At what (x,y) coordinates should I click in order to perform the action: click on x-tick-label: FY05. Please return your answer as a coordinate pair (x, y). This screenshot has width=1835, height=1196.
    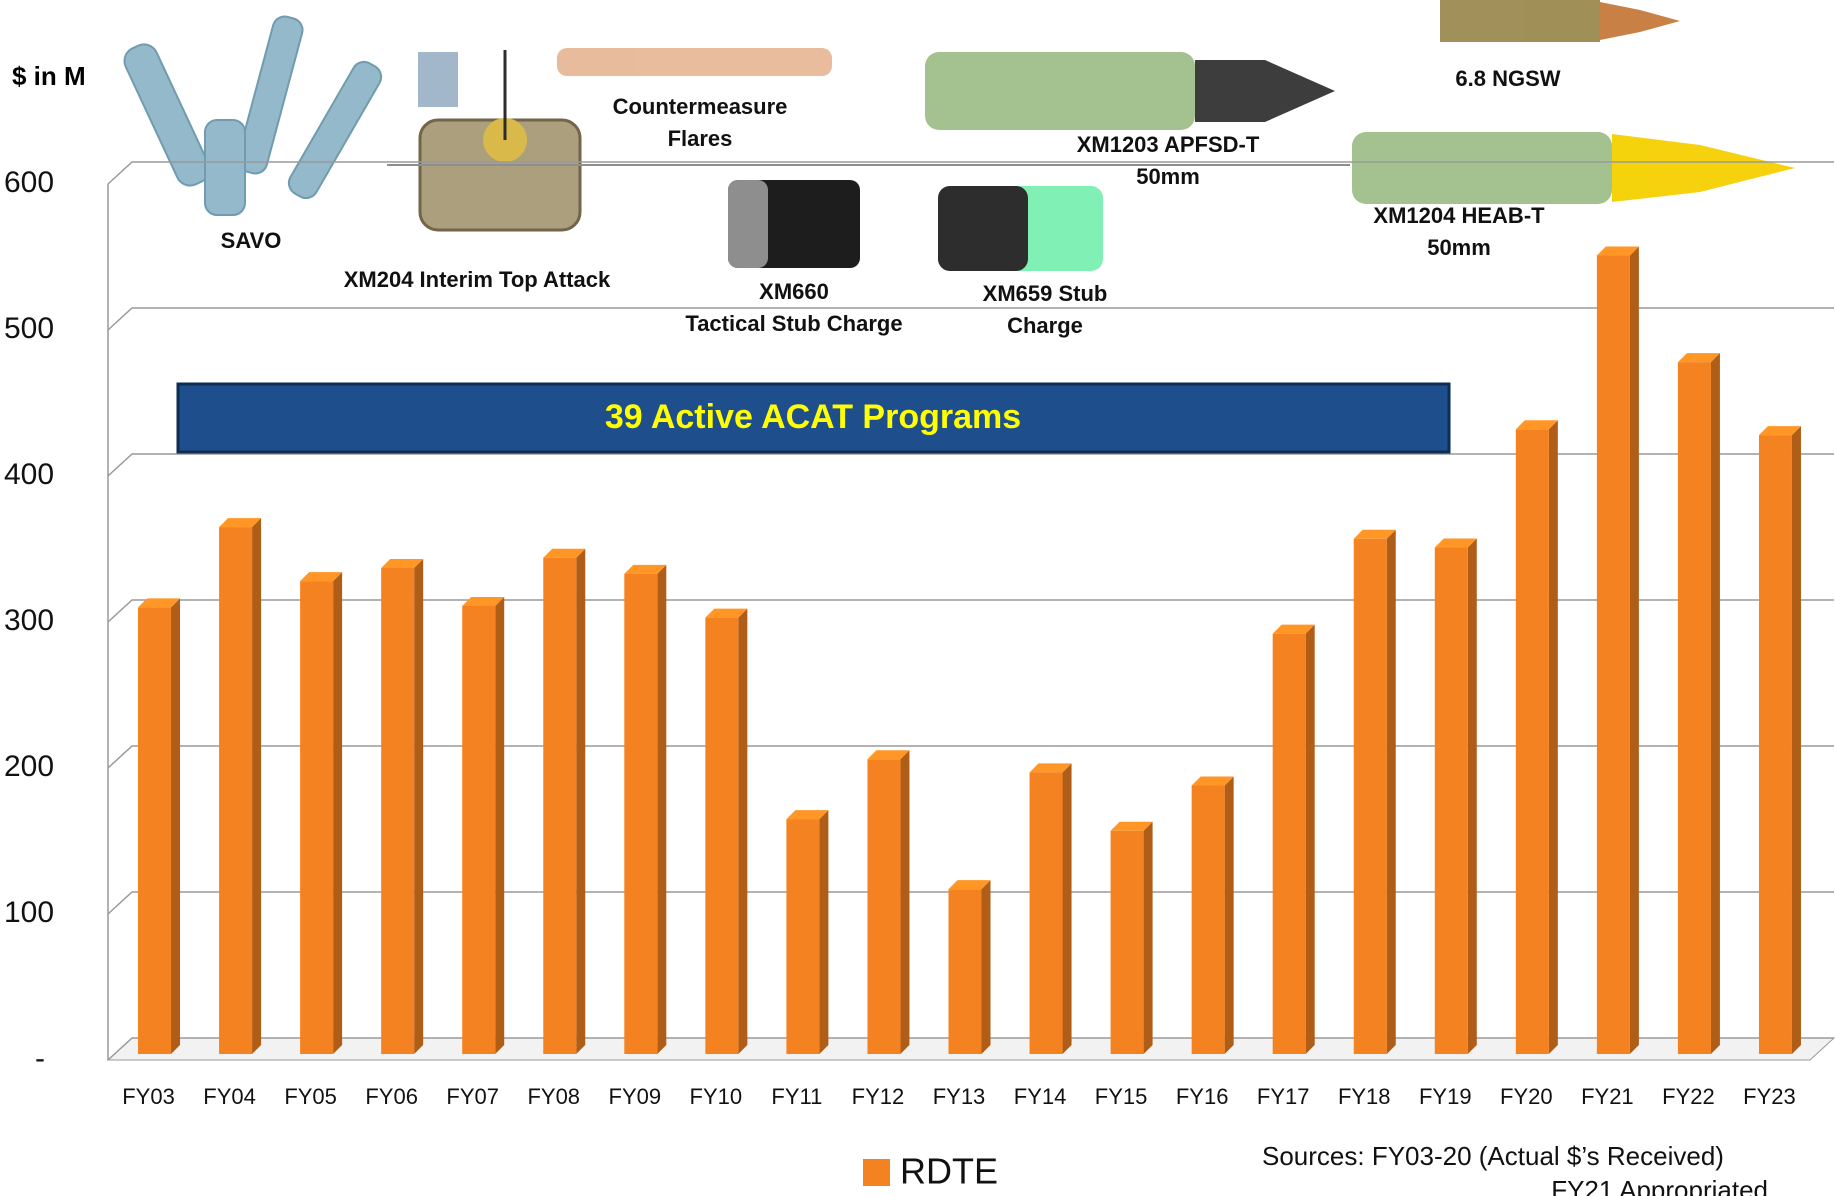
    Looking at the image, I should click on (310, 1096).